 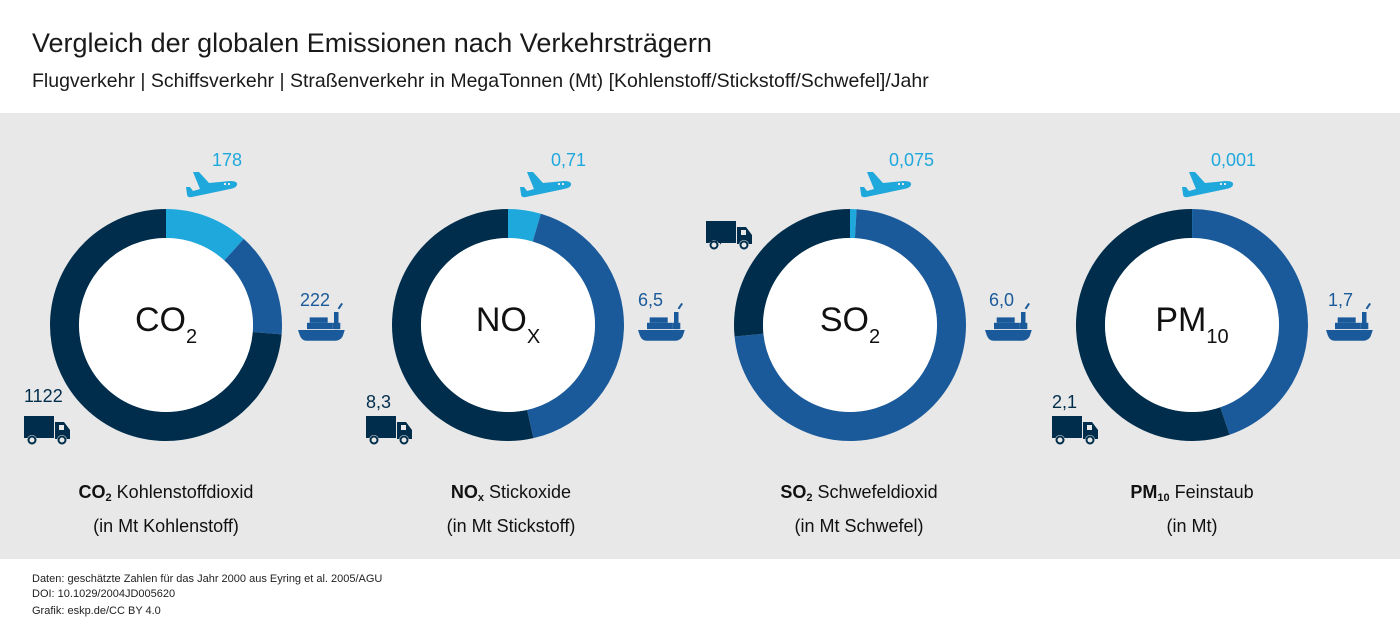 I want to click on value-label-air: 0,001, so click(x=1234, y=160).